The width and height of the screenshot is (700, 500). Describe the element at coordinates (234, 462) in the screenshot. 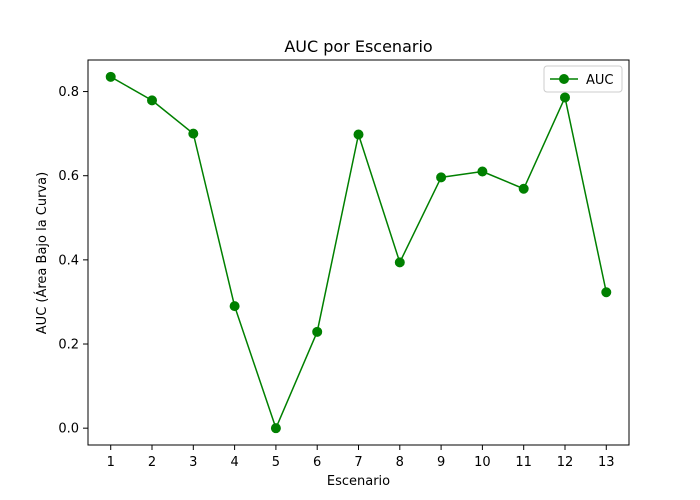

I see `x-tick-label: 4` at that location.